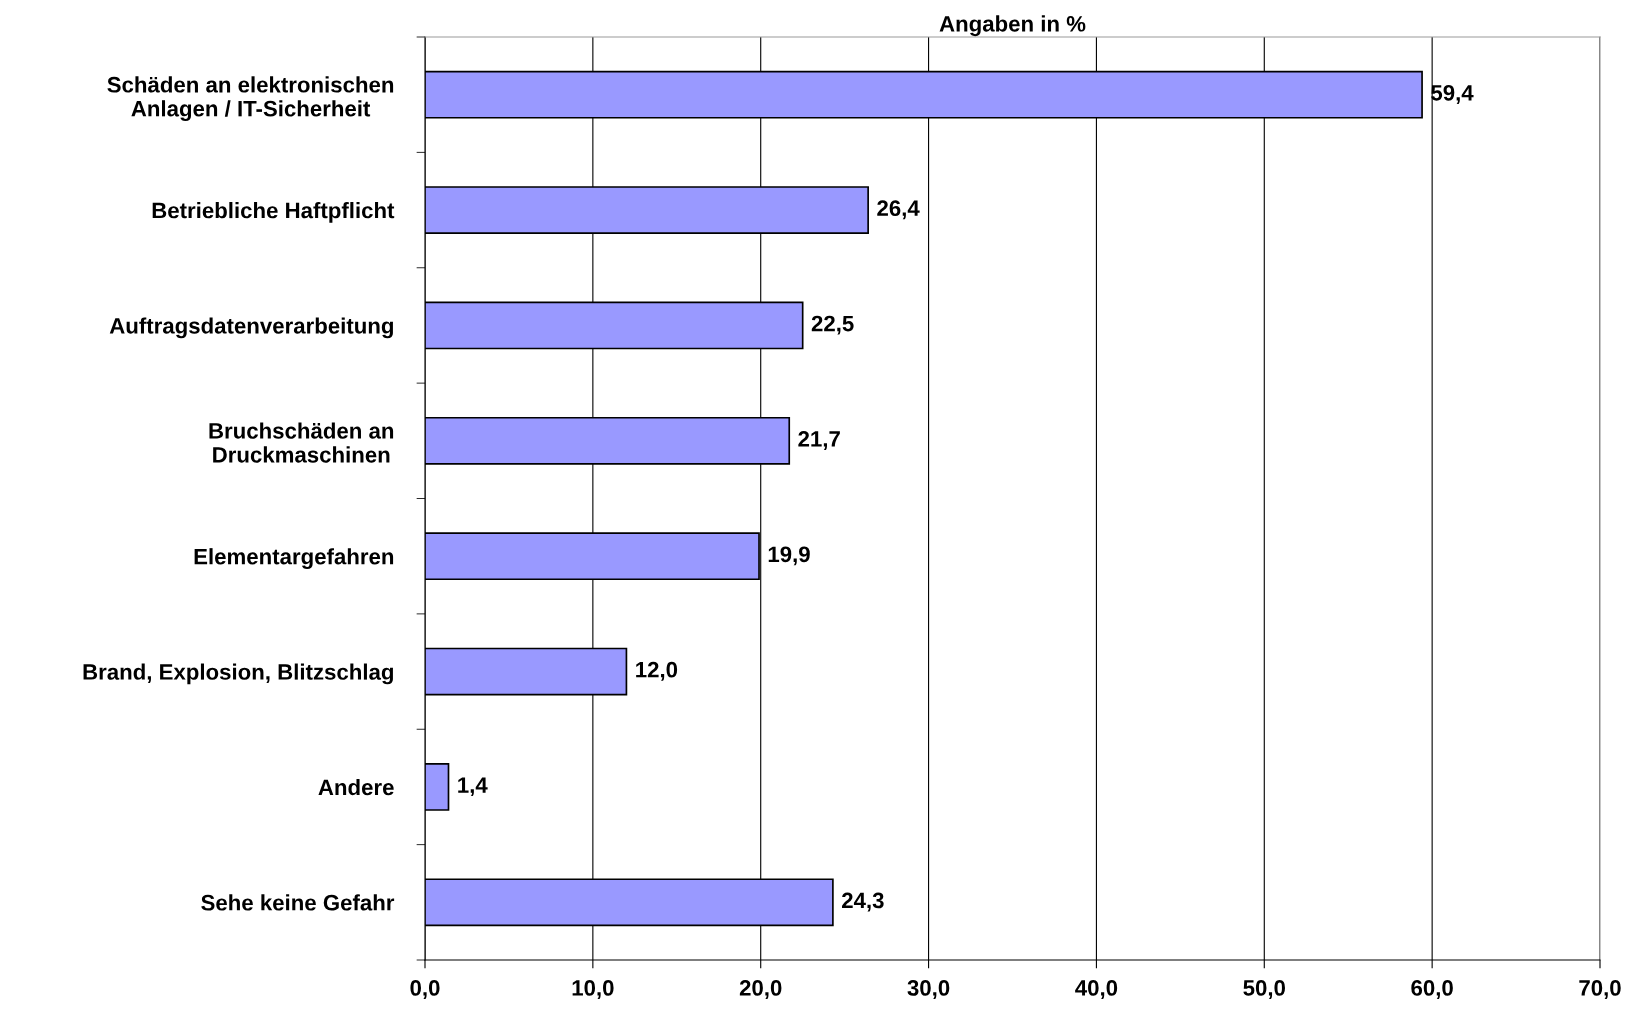  Describe the element at coordinates (789, 556) in the screenshot. I see `data-label: 19,9` at that location.